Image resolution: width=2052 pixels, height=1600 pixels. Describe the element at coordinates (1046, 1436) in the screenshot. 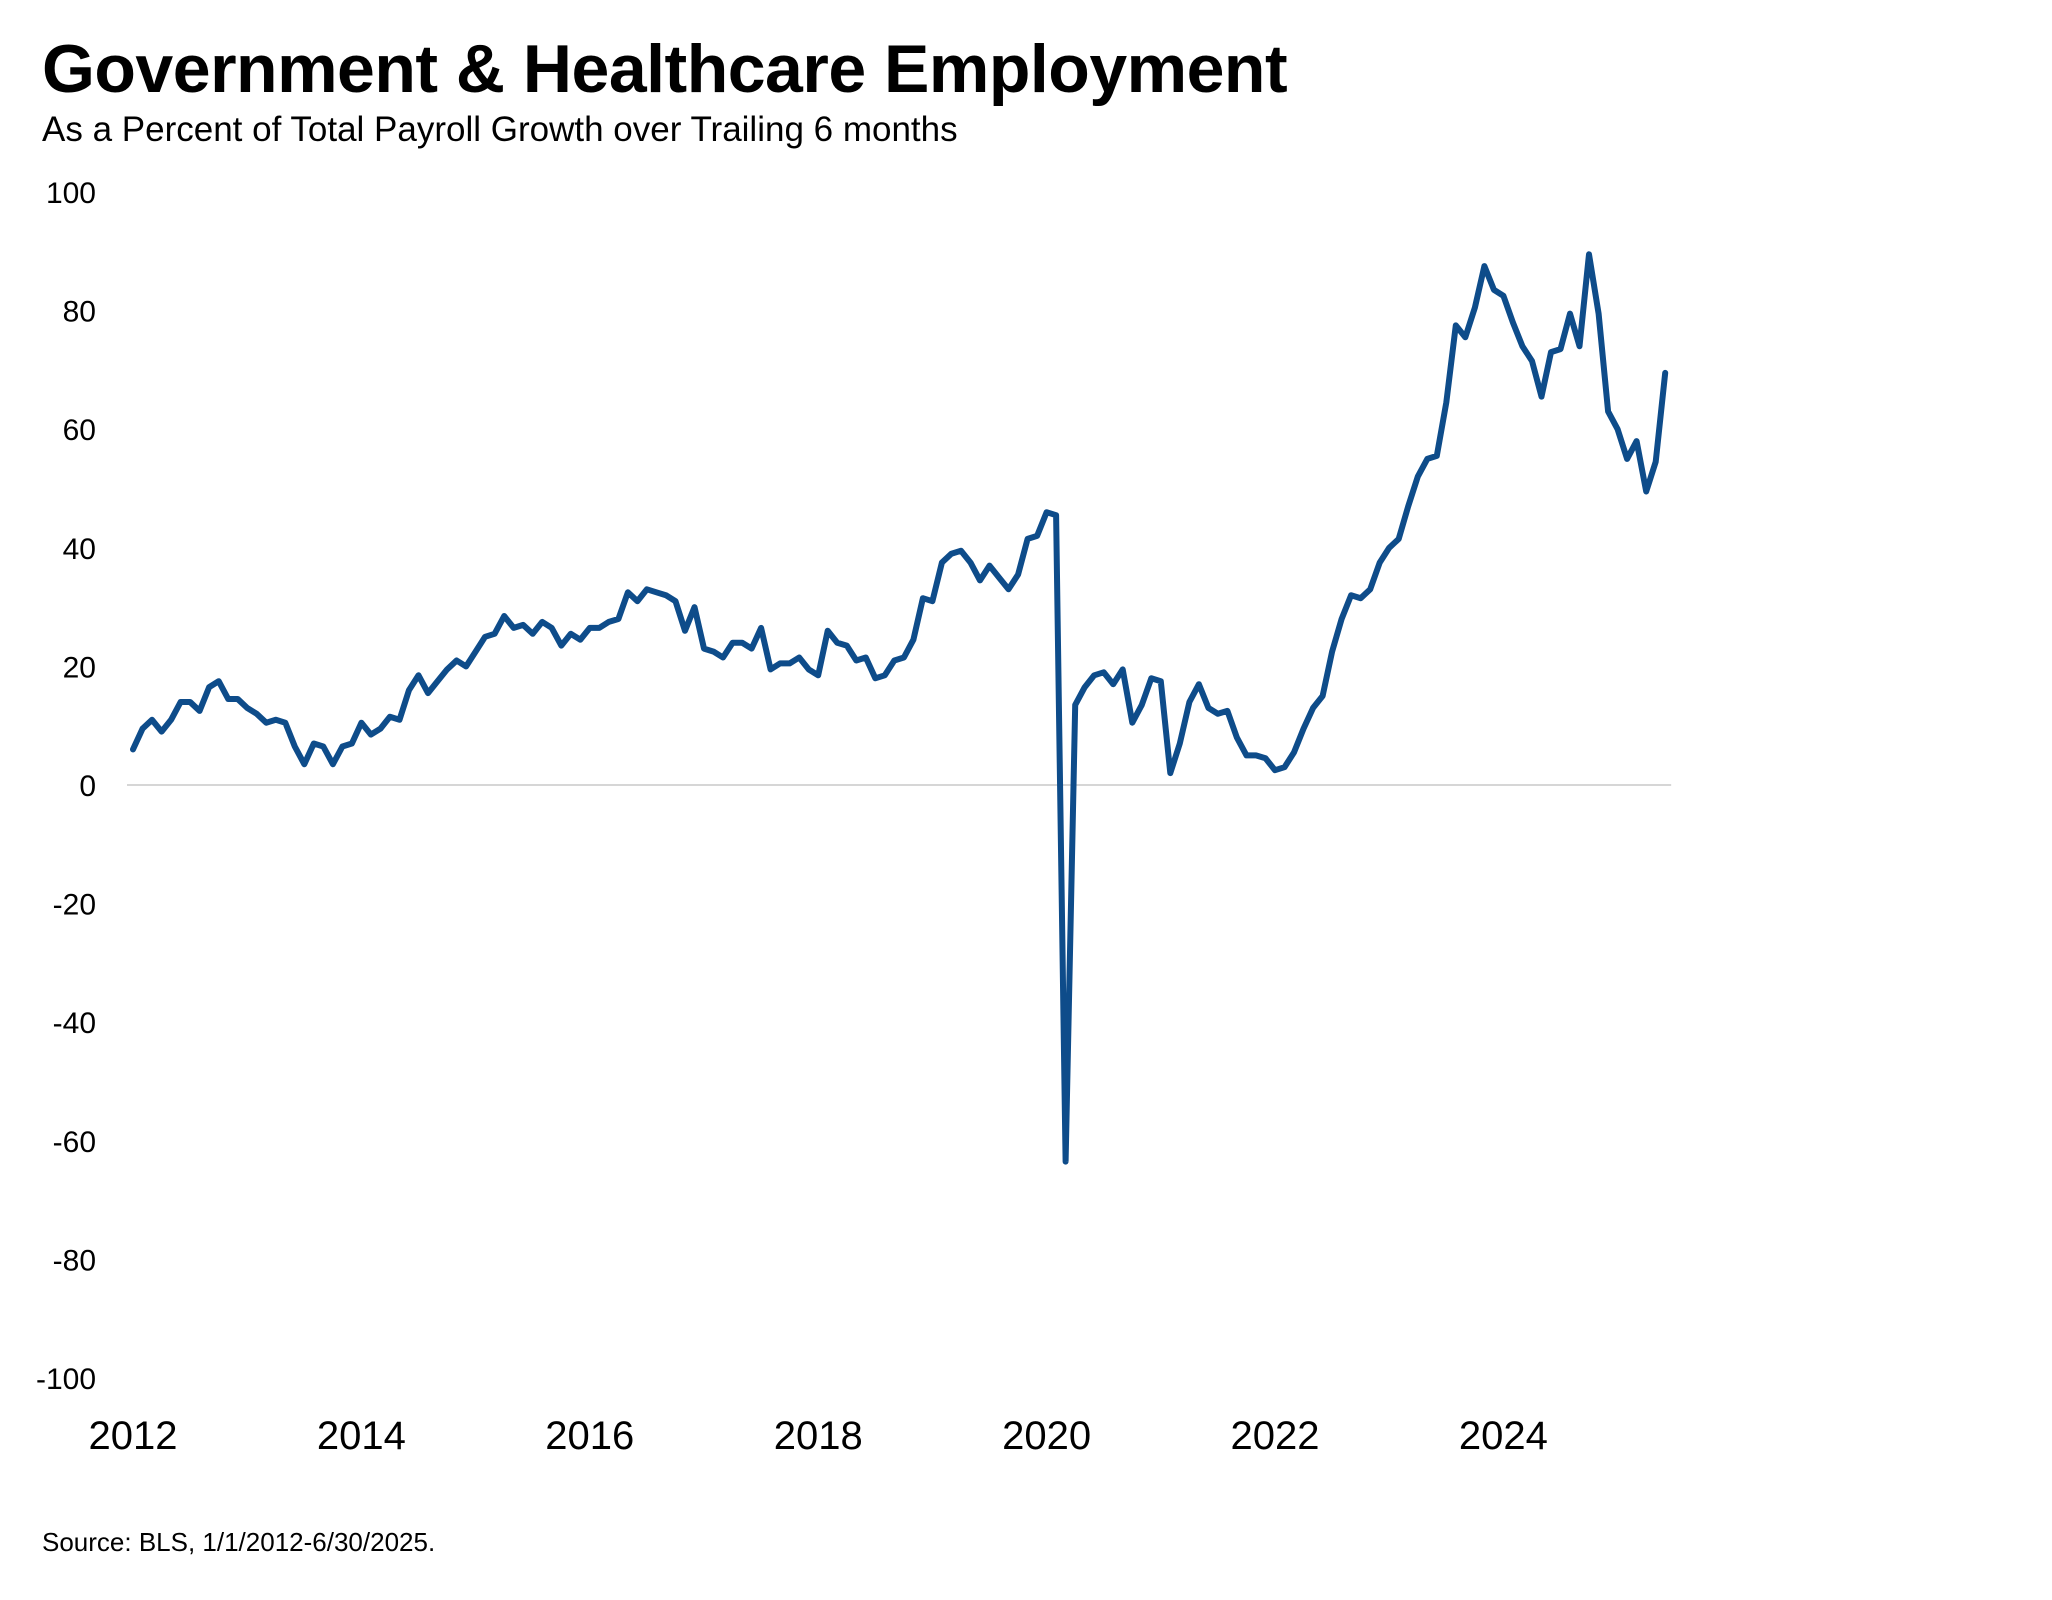

I see `x-tick-label: 2020` at that location.